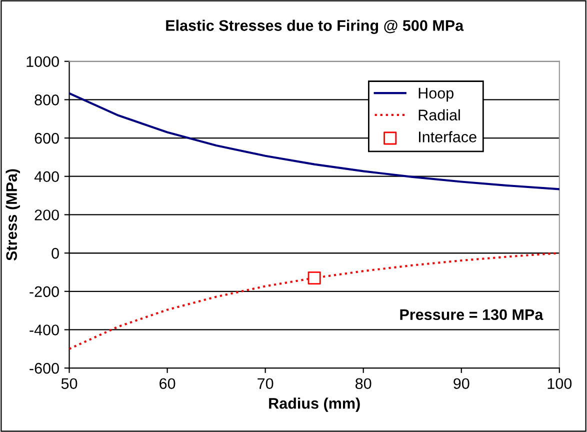 Image resolution: width=587 pixels, height=432 pixels. Describe the element at coordinates (439, 114) in the screenshot. I see `legend-label: Radial` at that location.